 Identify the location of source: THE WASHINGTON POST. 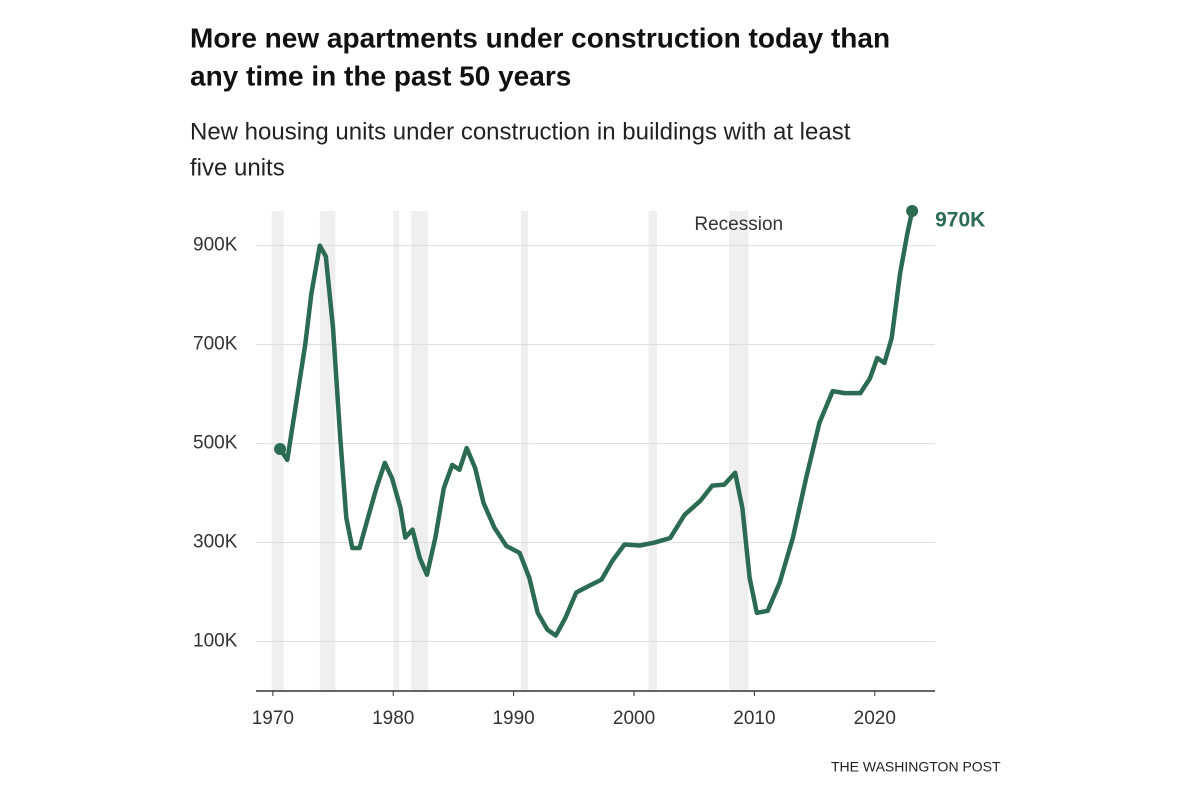
(916, 767).